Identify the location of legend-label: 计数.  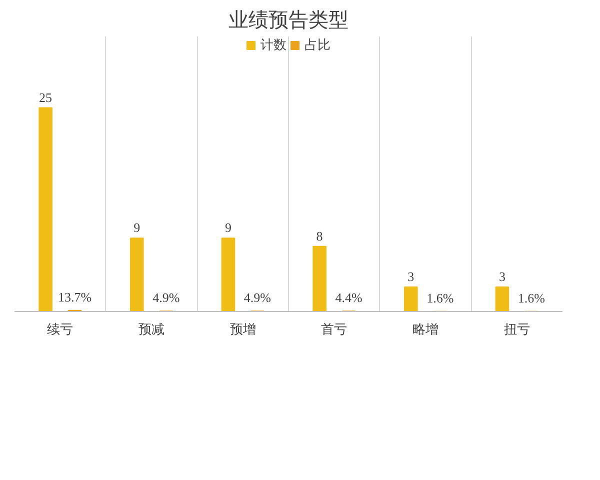
(273, 45).